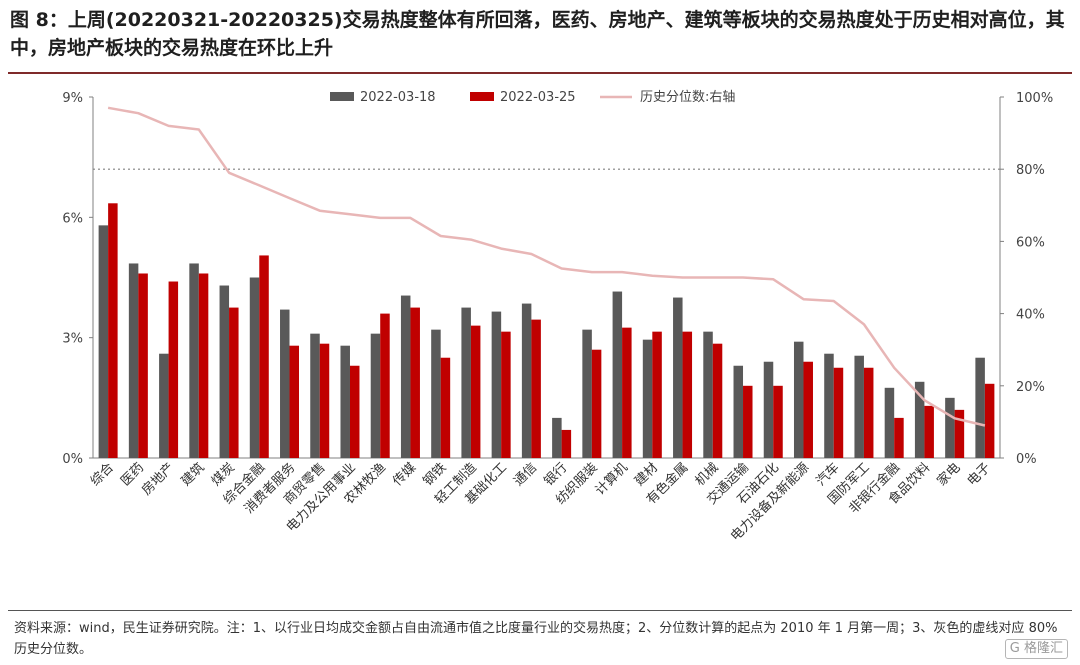 Image resolution: width=1080 pixels, height=665 pixels. What do you see at coordinates (72, 459) in the screenshot?
I see `left-tick-label: 0%` at bounding box center [72, 459].